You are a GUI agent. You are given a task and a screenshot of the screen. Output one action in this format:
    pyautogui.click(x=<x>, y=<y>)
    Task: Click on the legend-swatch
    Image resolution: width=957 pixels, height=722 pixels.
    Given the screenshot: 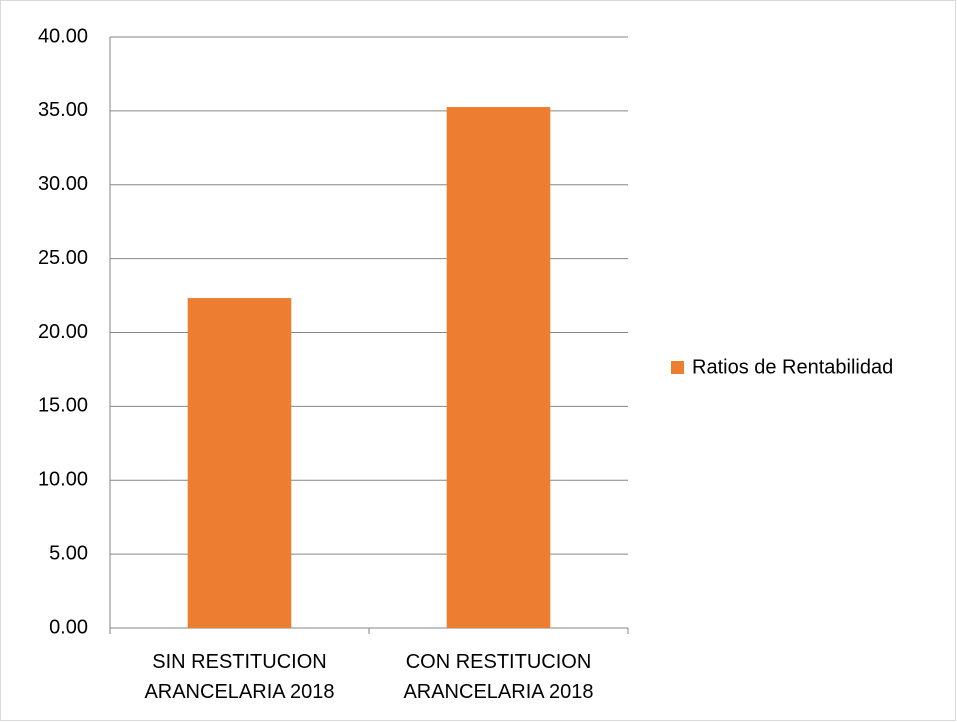 What is the action you would take?
    pyautogui.click(x=677, y=367)
    